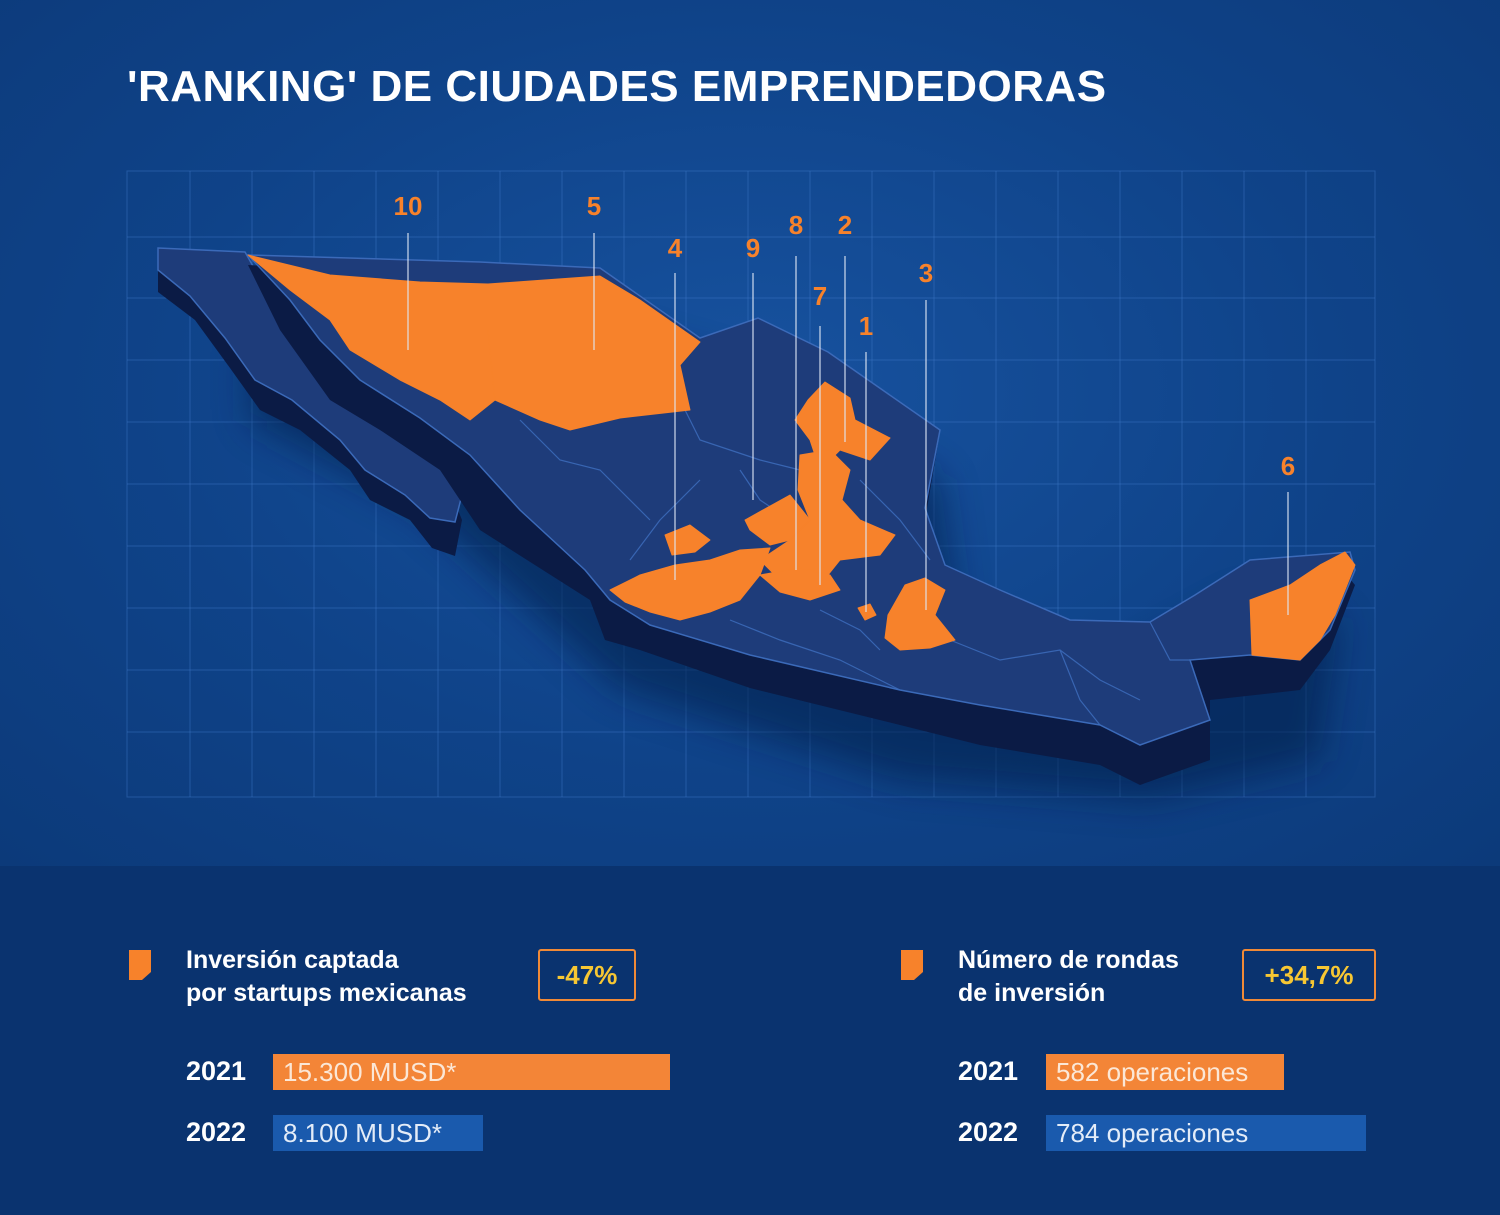 This screenshot has width=1500, height=1215. What do you see at coordinates (216, 1071) in the screenshot?
I see `investment-year-2021: 2021` at bounding box center [216, 1071].